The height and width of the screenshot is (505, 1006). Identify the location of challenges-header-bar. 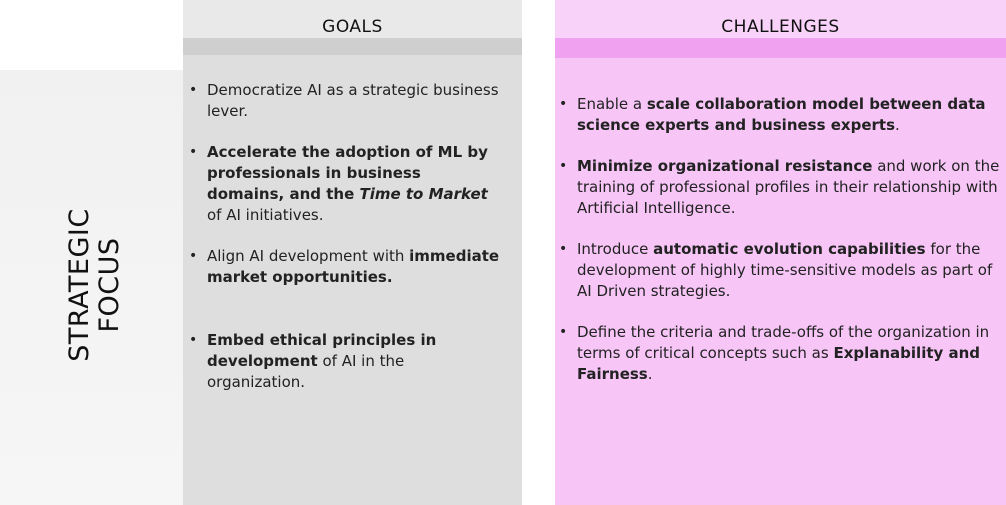
(780, 48).